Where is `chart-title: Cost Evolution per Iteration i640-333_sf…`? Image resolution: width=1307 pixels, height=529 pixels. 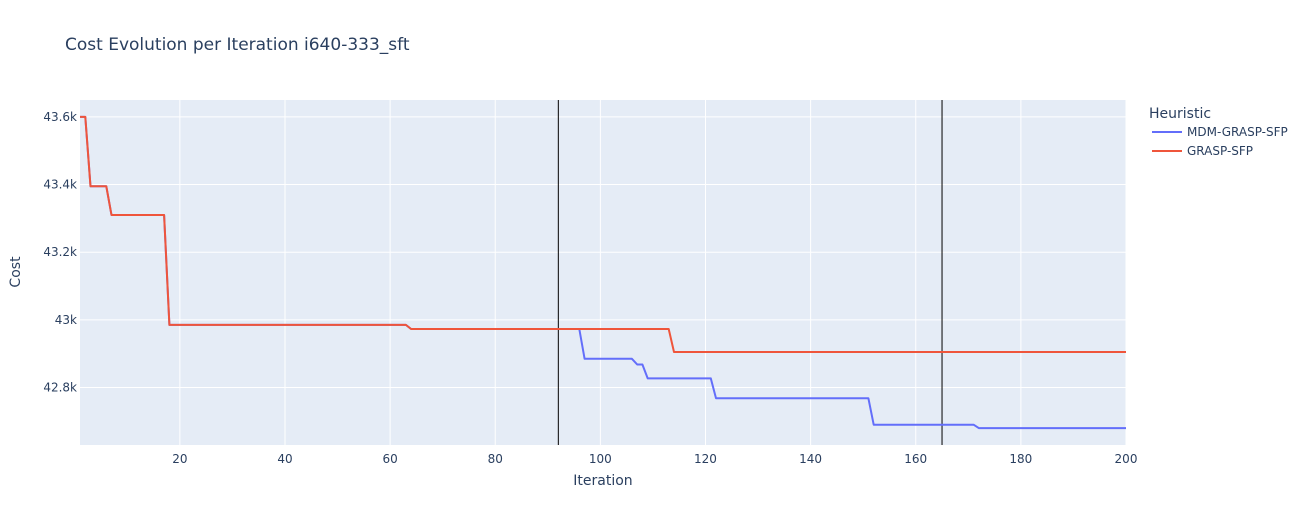
chart-title: Cost Evolution per Iteration i640-333_sf… is located at coordinates (237, 45).